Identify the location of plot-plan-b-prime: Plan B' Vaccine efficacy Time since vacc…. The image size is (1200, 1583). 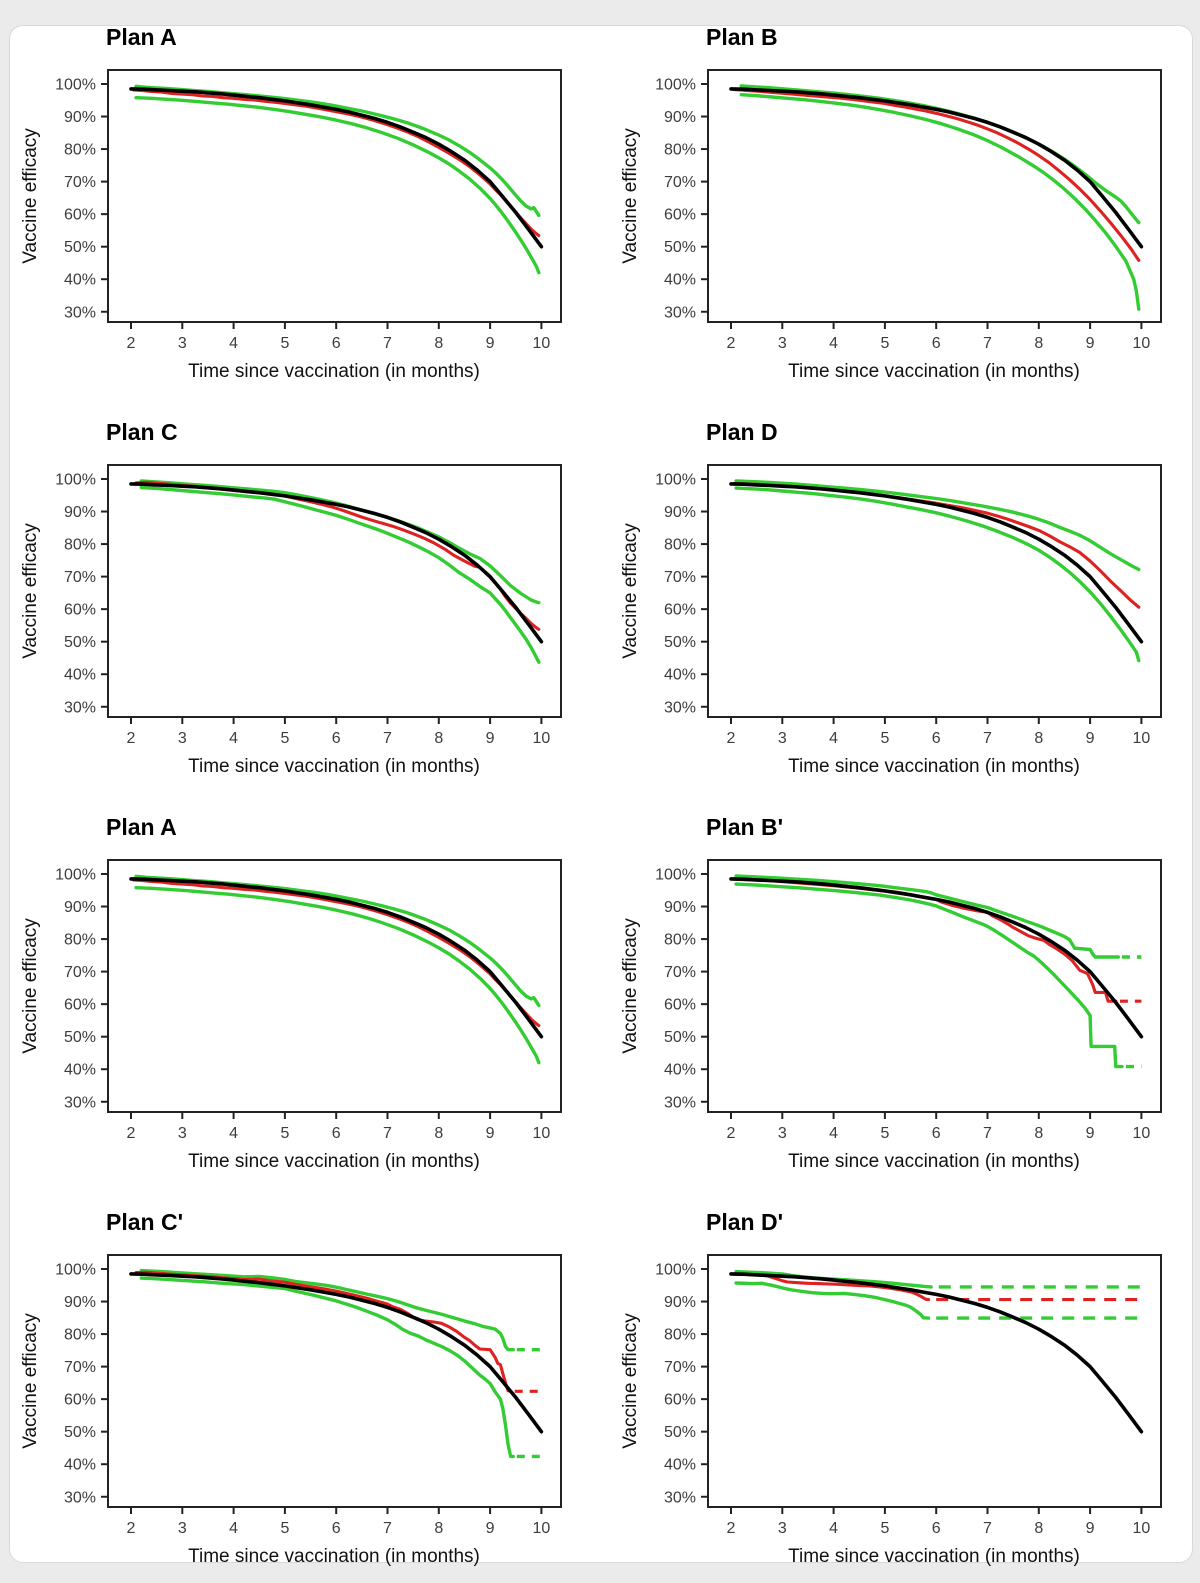
(891, 993).